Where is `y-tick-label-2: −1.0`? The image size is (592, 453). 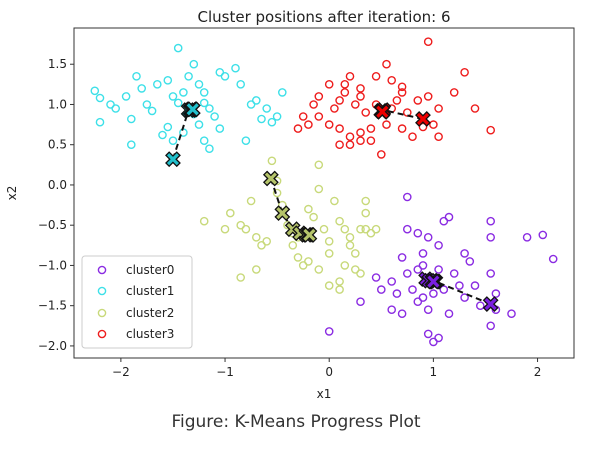 y-tick-label-2: −1.0 is located at coordinates (52, 265).